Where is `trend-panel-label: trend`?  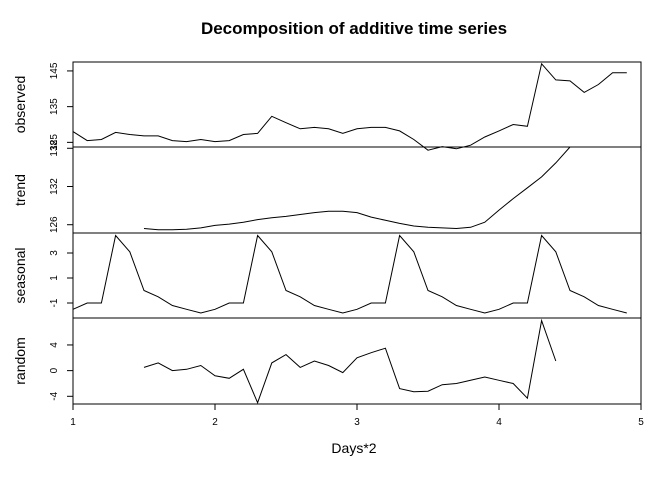 trend-panel-label: trend is located at coordinates (20, 190).